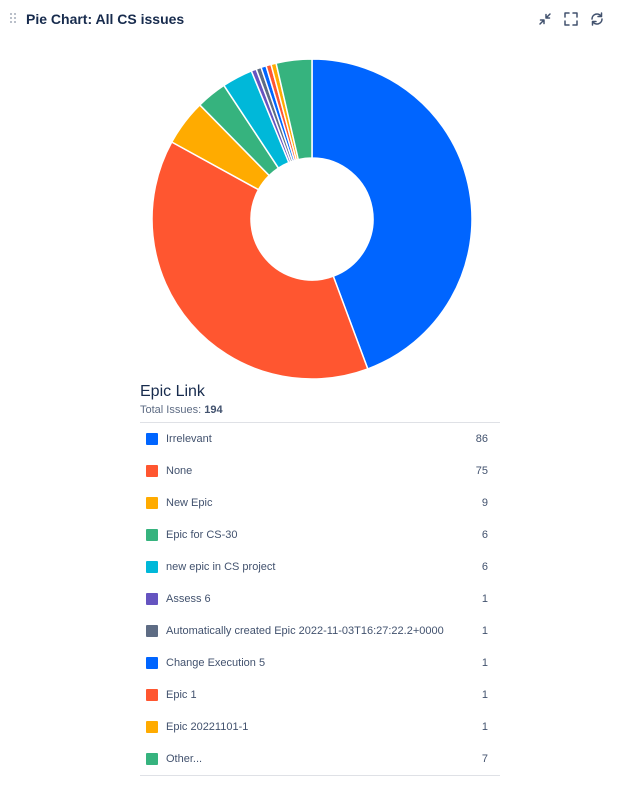 This screenshot has width=641, height=799. What do you see at coordinates (171, 410) in the screenshot?
I see `total-issues-label: Total Issues:` at bounding box center [171, 410].